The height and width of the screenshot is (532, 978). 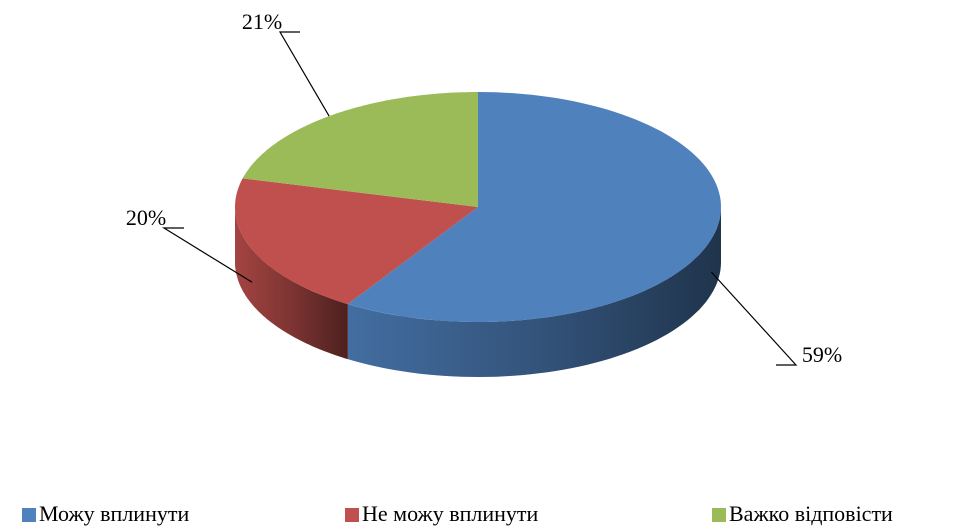 I want to click on legend-label: Не можу вплинути, so click(x=450, y=513).